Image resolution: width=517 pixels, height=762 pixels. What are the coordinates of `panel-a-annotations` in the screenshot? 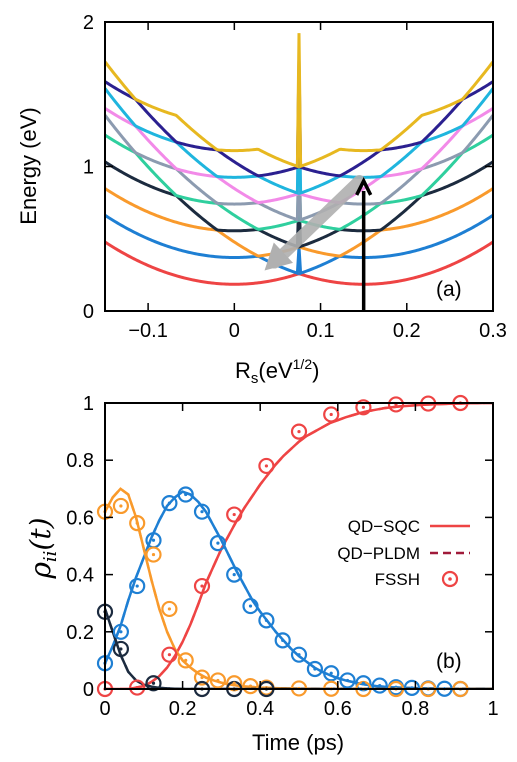 It's located at (318, 242).